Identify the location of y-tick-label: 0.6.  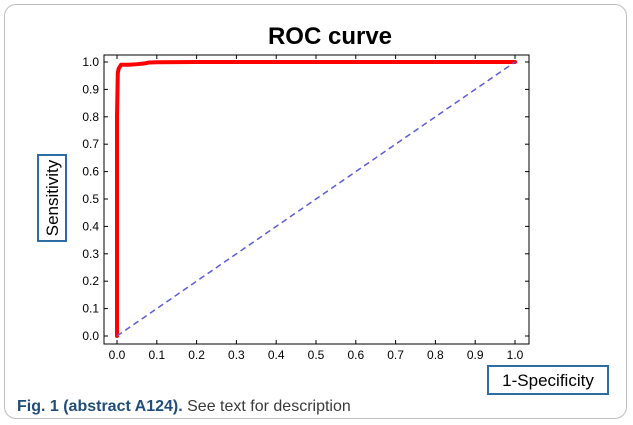
(90, 172).